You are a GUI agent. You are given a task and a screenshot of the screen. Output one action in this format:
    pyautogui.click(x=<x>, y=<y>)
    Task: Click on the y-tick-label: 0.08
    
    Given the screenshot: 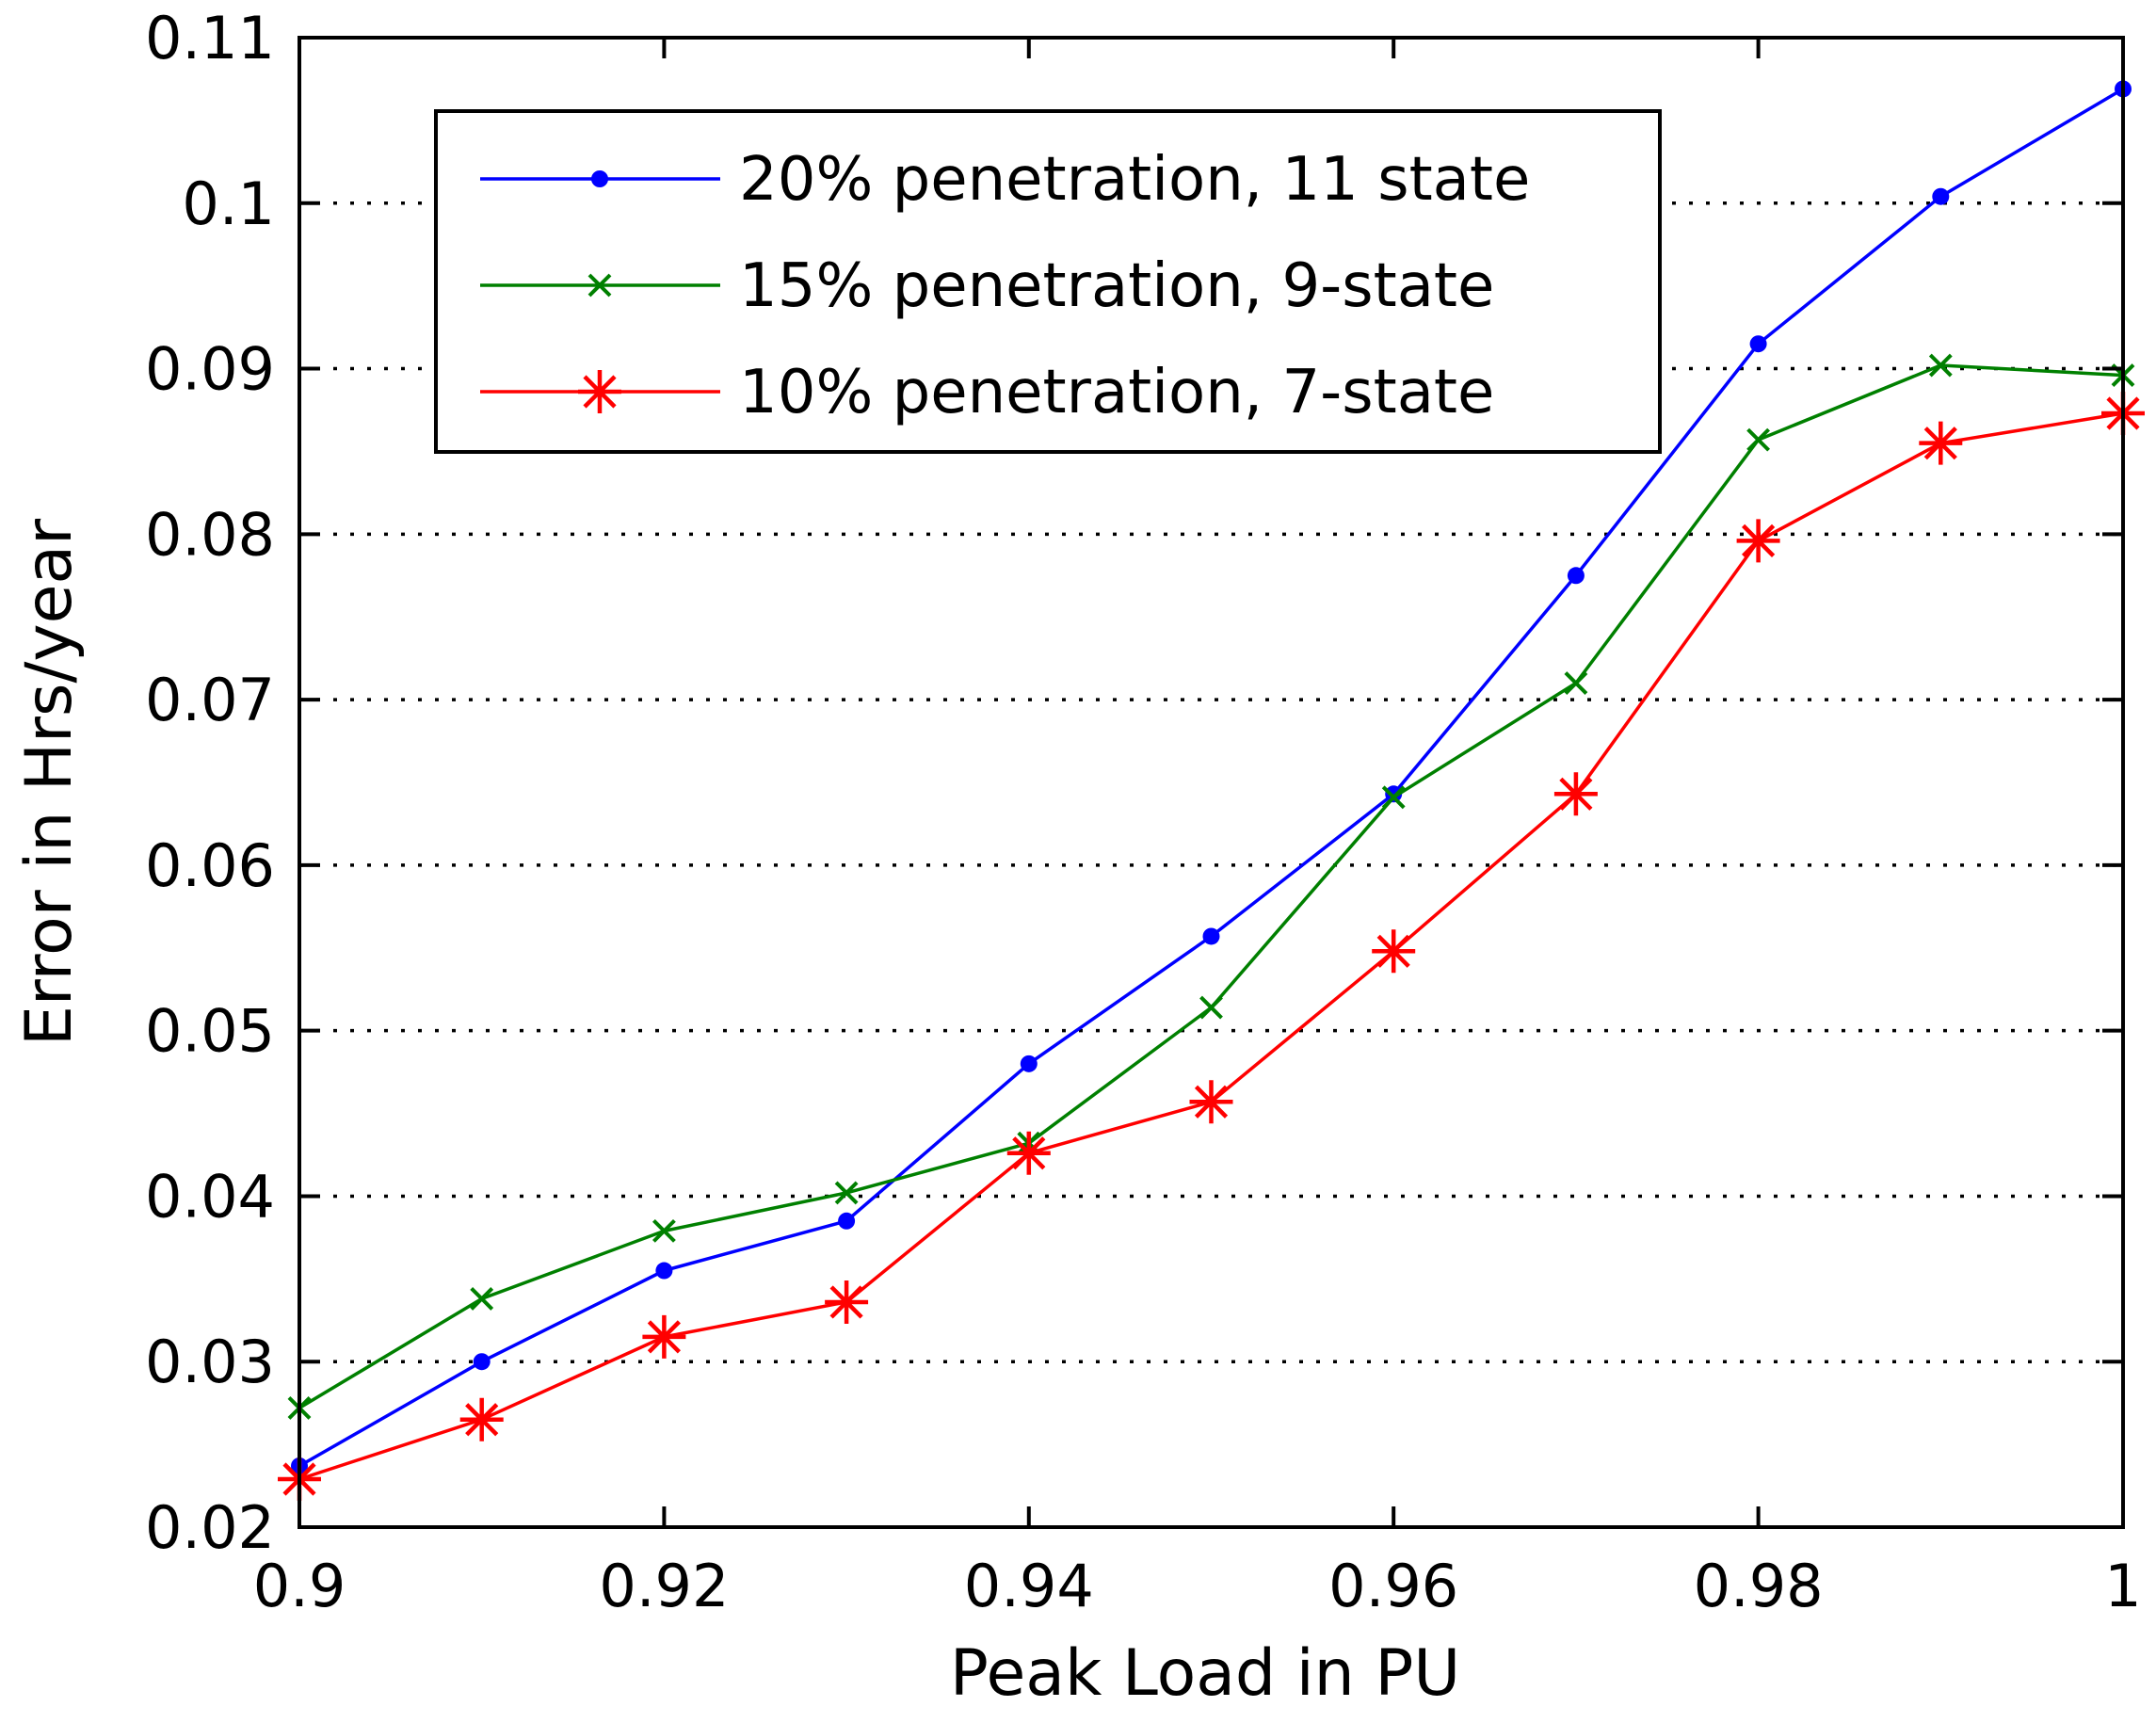 What is the action you would take?
    pyautogui.click(x=210, y=534)
    